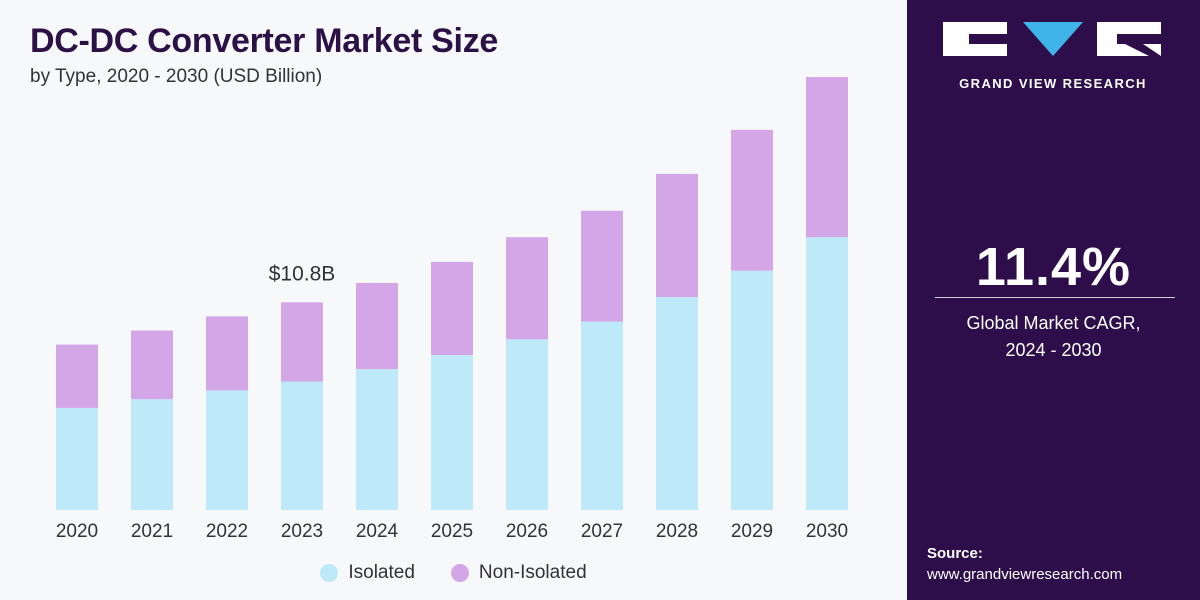  I want to click on bar-non-isolated-2029, so click(752, 200).